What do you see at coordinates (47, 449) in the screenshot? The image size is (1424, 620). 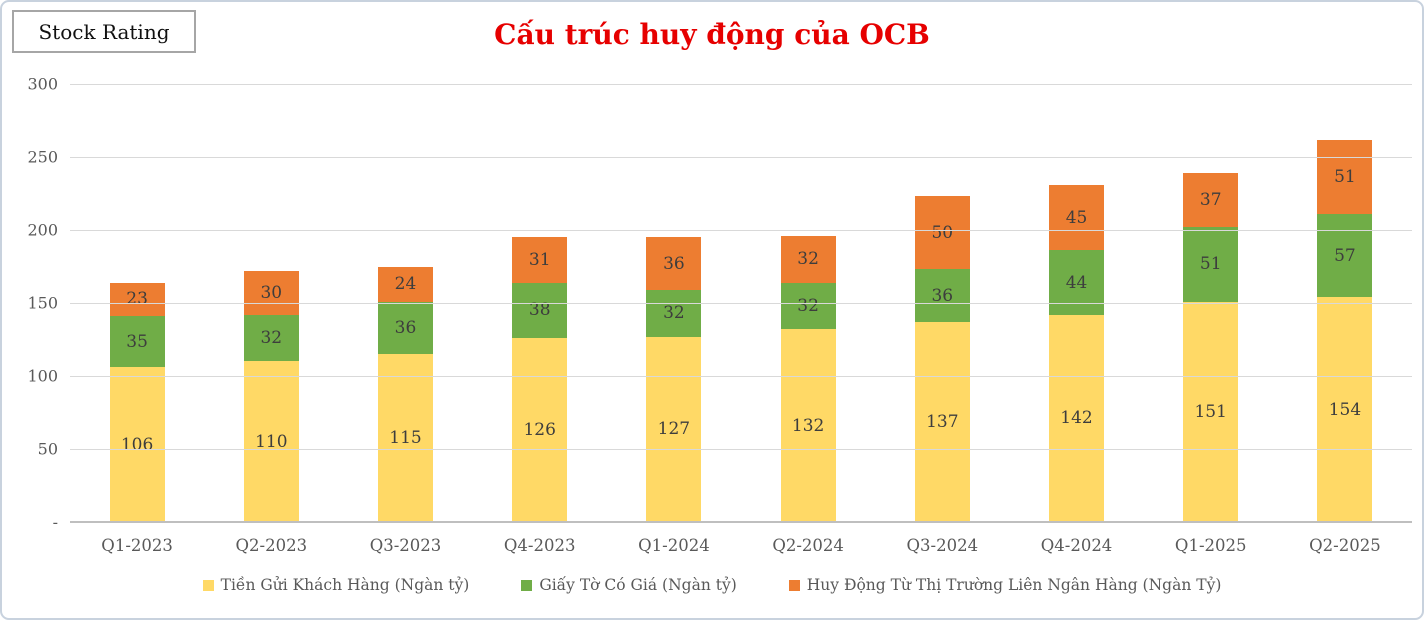 I see `y-tick-label: 50` at bounding box center [47, 449].